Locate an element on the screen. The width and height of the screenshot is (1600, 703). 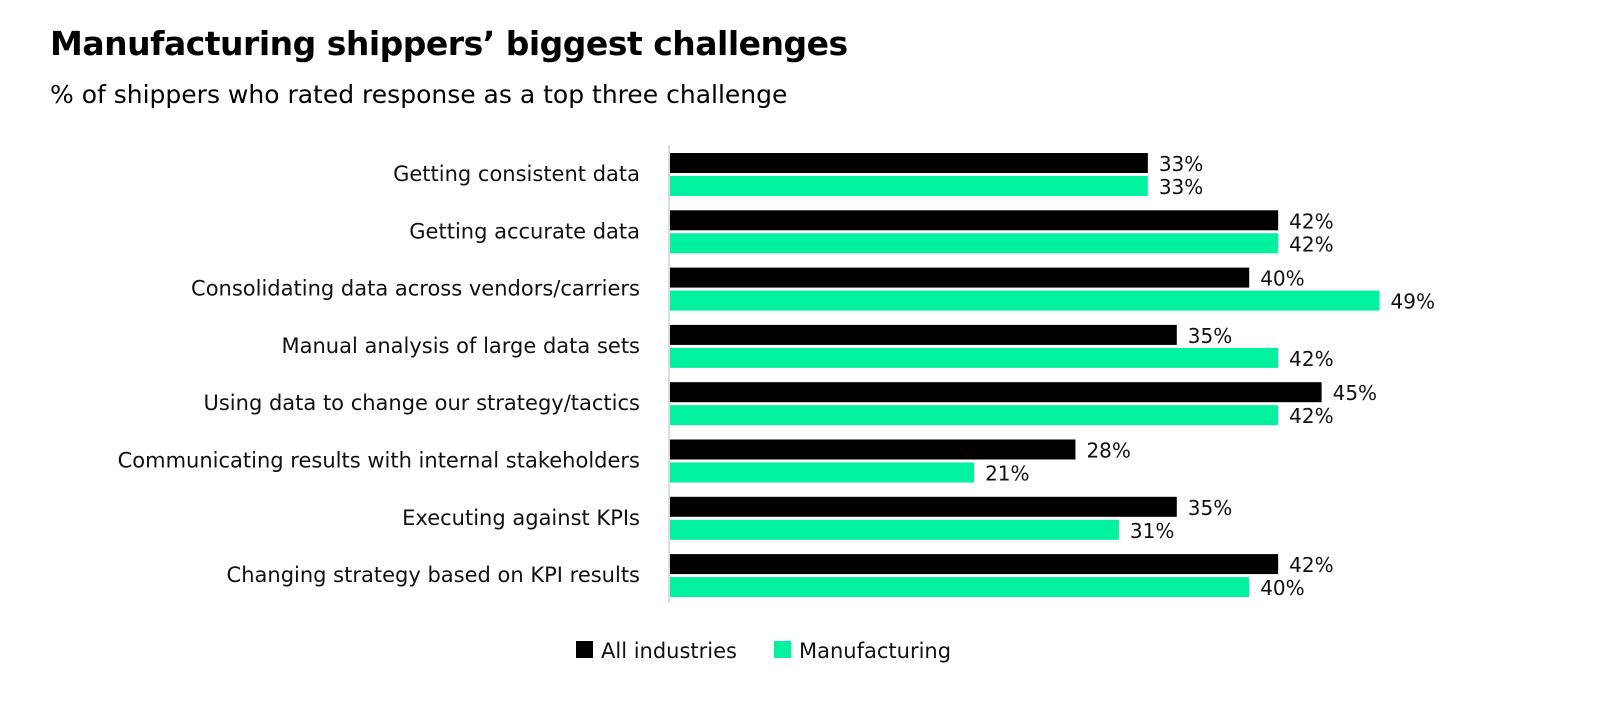
data-label: 49% is located at coordinates (1413, 302).